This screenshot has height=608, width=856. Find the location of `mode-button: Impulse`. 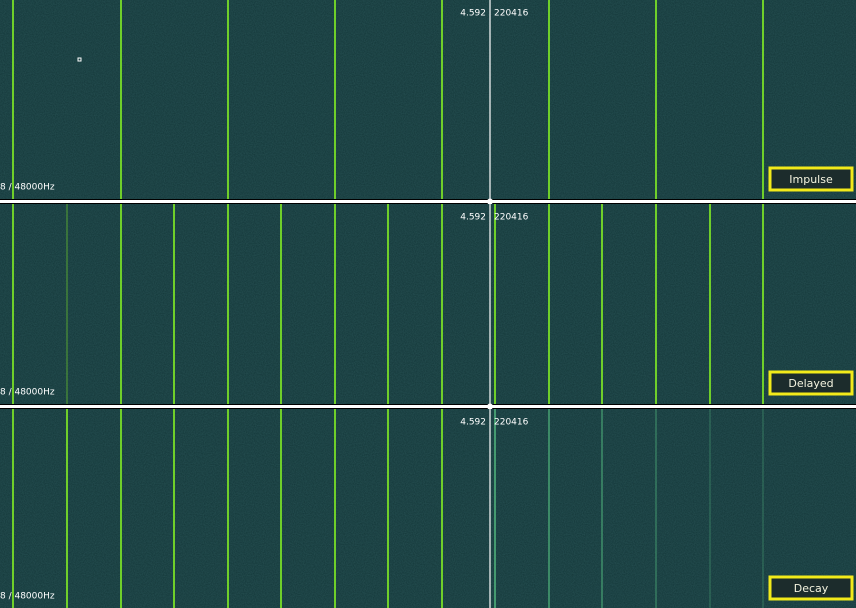

mode-button: Impulse is located at coordinates (811, 179).